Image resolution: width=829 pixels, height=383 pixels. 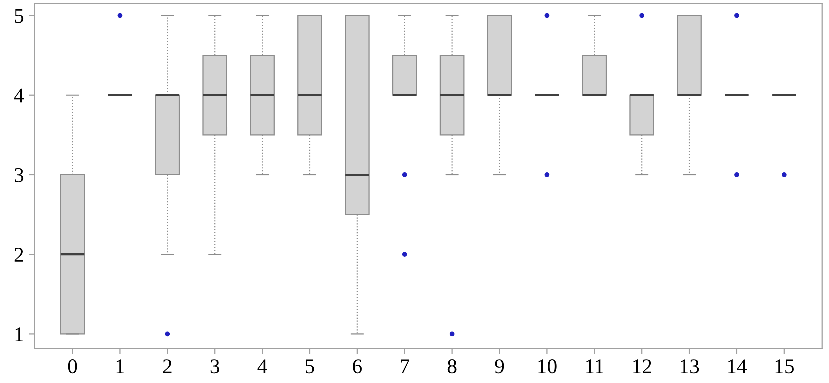 I want to click on x-tick-label: 7, so click(x=405, y=367).